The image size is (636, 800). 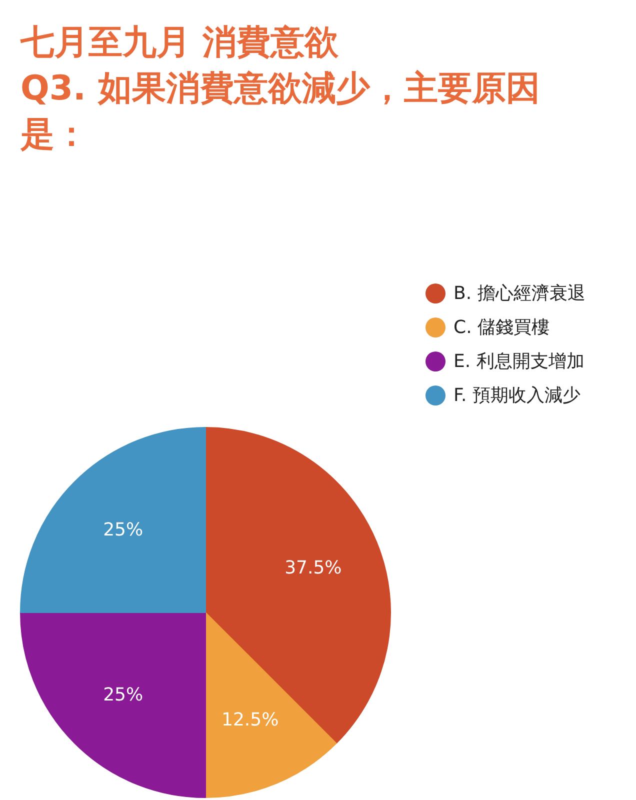 What do you see at coordinates (517, 395) in the screenshot?
I see `legend-label: F. 預期收入減少` at bounding box center [517, 395].